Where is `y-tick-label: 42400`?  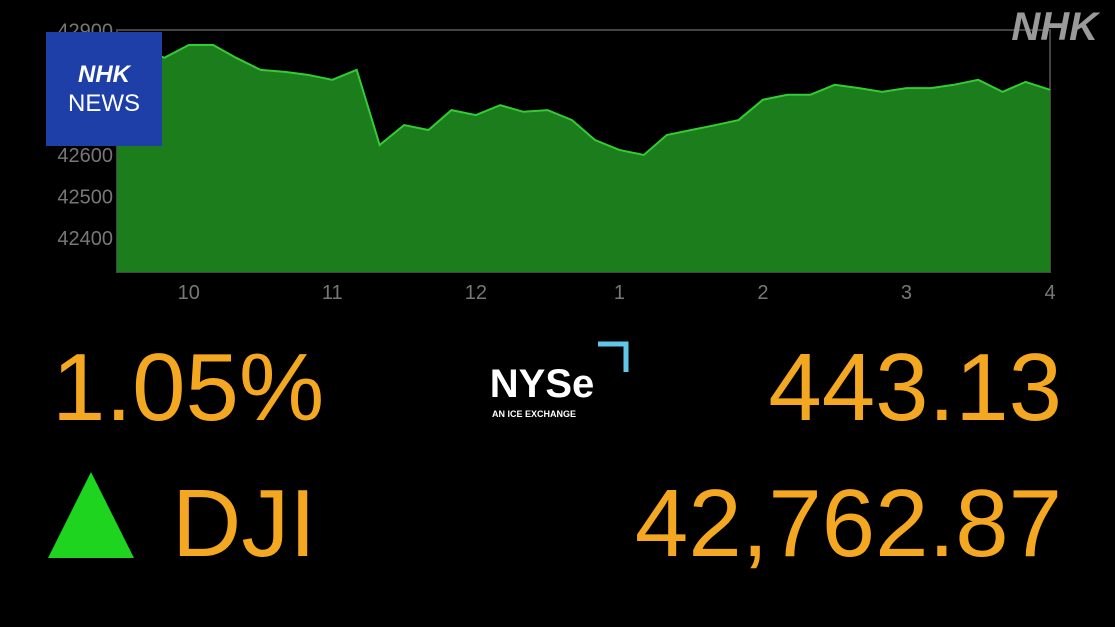
y-tick-label: 42400 is located at coordinates (85, 239).